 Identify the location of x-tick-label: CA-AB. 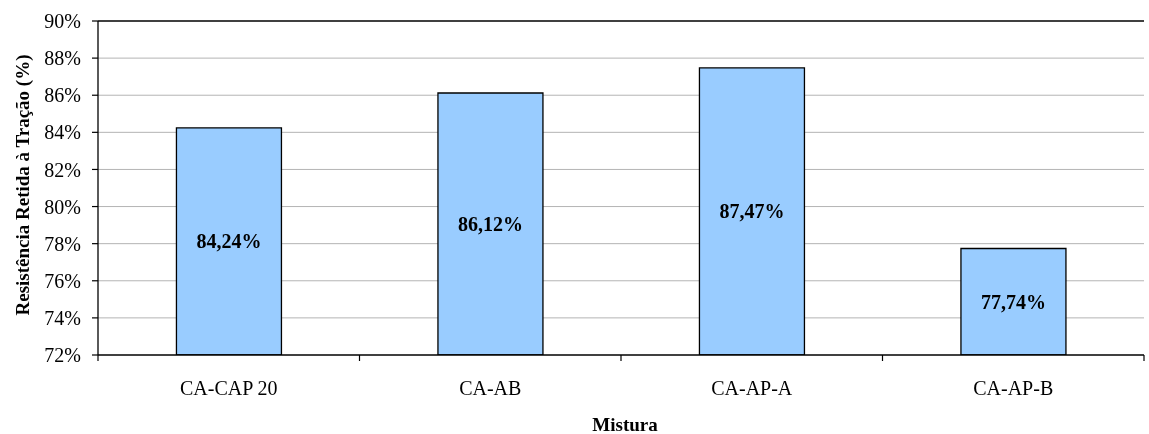
(490, 388).